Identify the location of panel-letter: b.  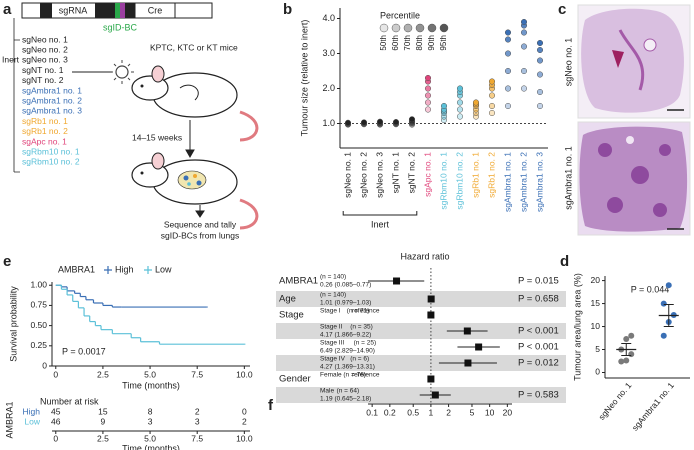
(287, 9).